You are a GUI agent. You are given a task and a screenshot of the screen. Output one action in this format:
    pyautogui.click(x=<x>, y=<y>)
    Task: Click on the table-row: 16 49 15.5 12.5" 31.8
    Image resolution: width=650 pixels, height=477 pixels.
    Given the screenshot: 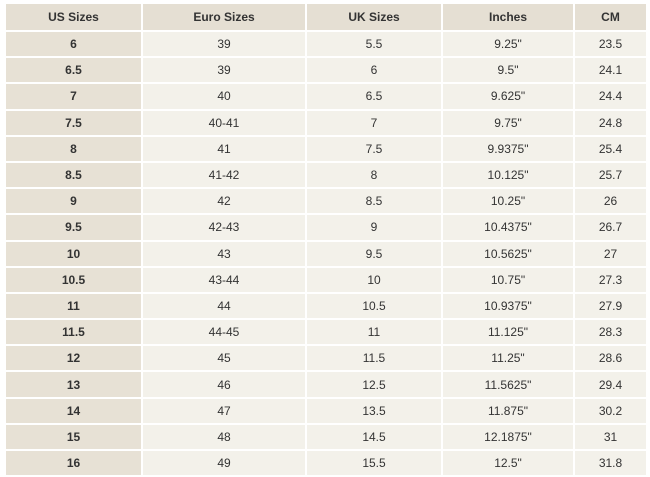 What is the action you would take?
    pyautogui.click(x=326, y=463)
    